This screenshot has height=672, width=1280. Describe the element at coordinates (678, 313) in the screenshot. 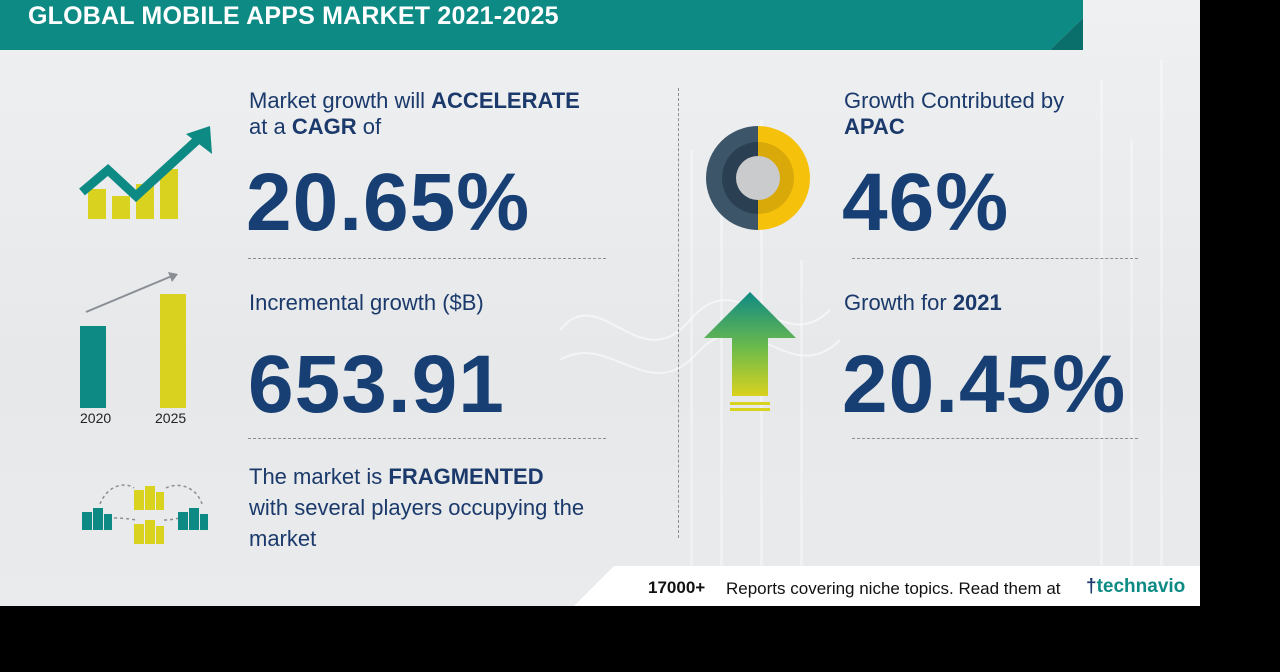

I see `column-divider` at that location.